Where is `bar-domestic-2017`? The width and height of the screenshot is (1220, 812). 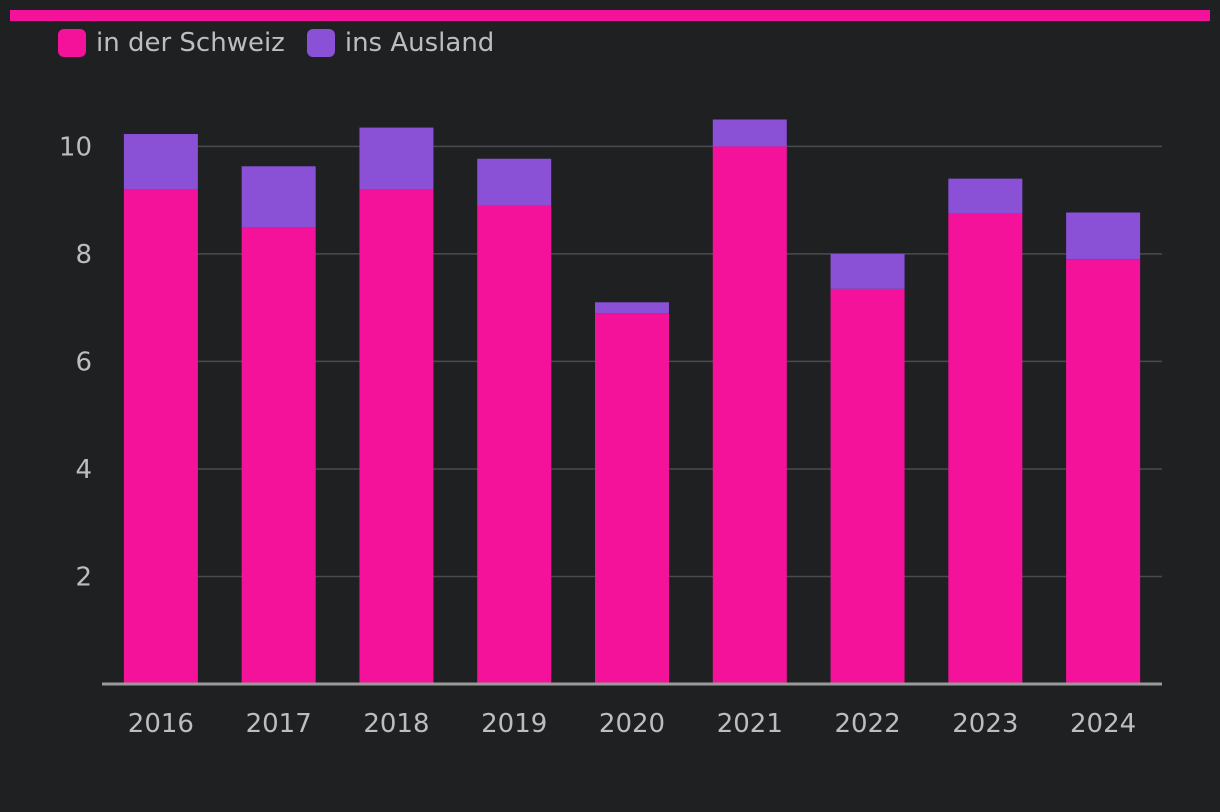
bar-domestic-2017 is located at coordinates (278, 455).